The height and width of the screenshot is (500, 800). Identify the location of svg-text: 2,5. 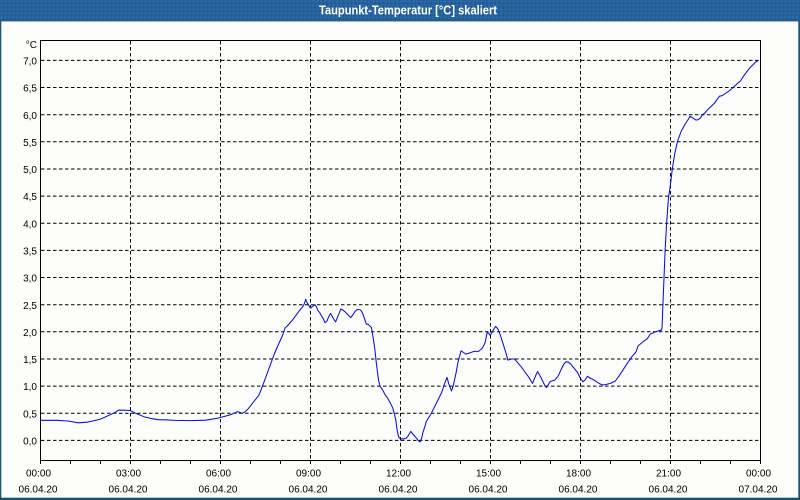
(30, 306).